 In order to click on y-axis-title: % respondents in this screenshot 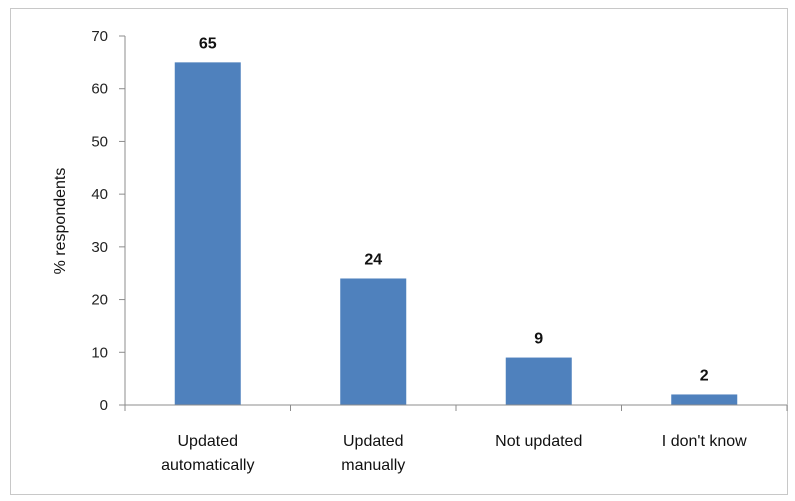, I will do `click(60, 221)`.